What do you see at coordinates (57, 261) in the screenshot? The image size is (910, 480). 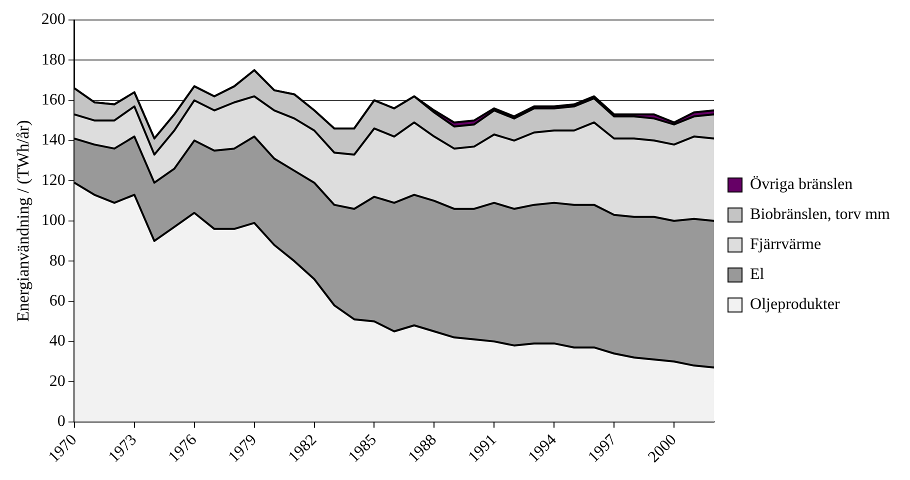 I see `y-tick-label: 80` at bounding box center [57, 261].